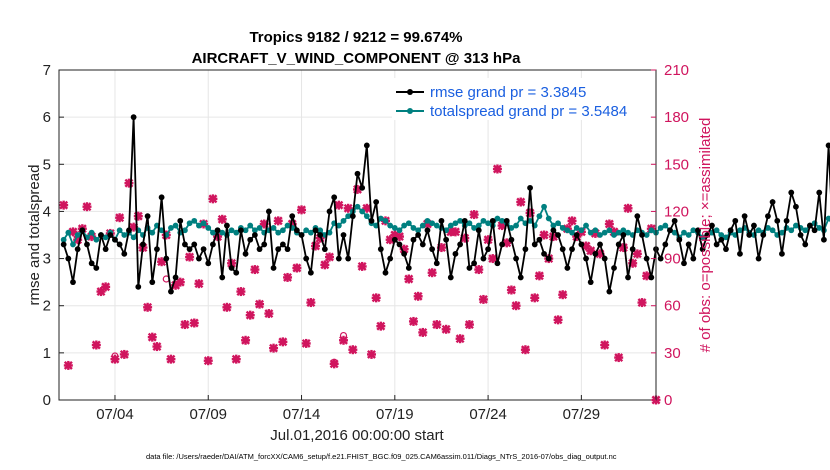 The height and width of the screenshot is (470, 830). Describe the element at coordinates (582, 414) in the screenshot. I see `x-tick-label: 07/29` at that location.